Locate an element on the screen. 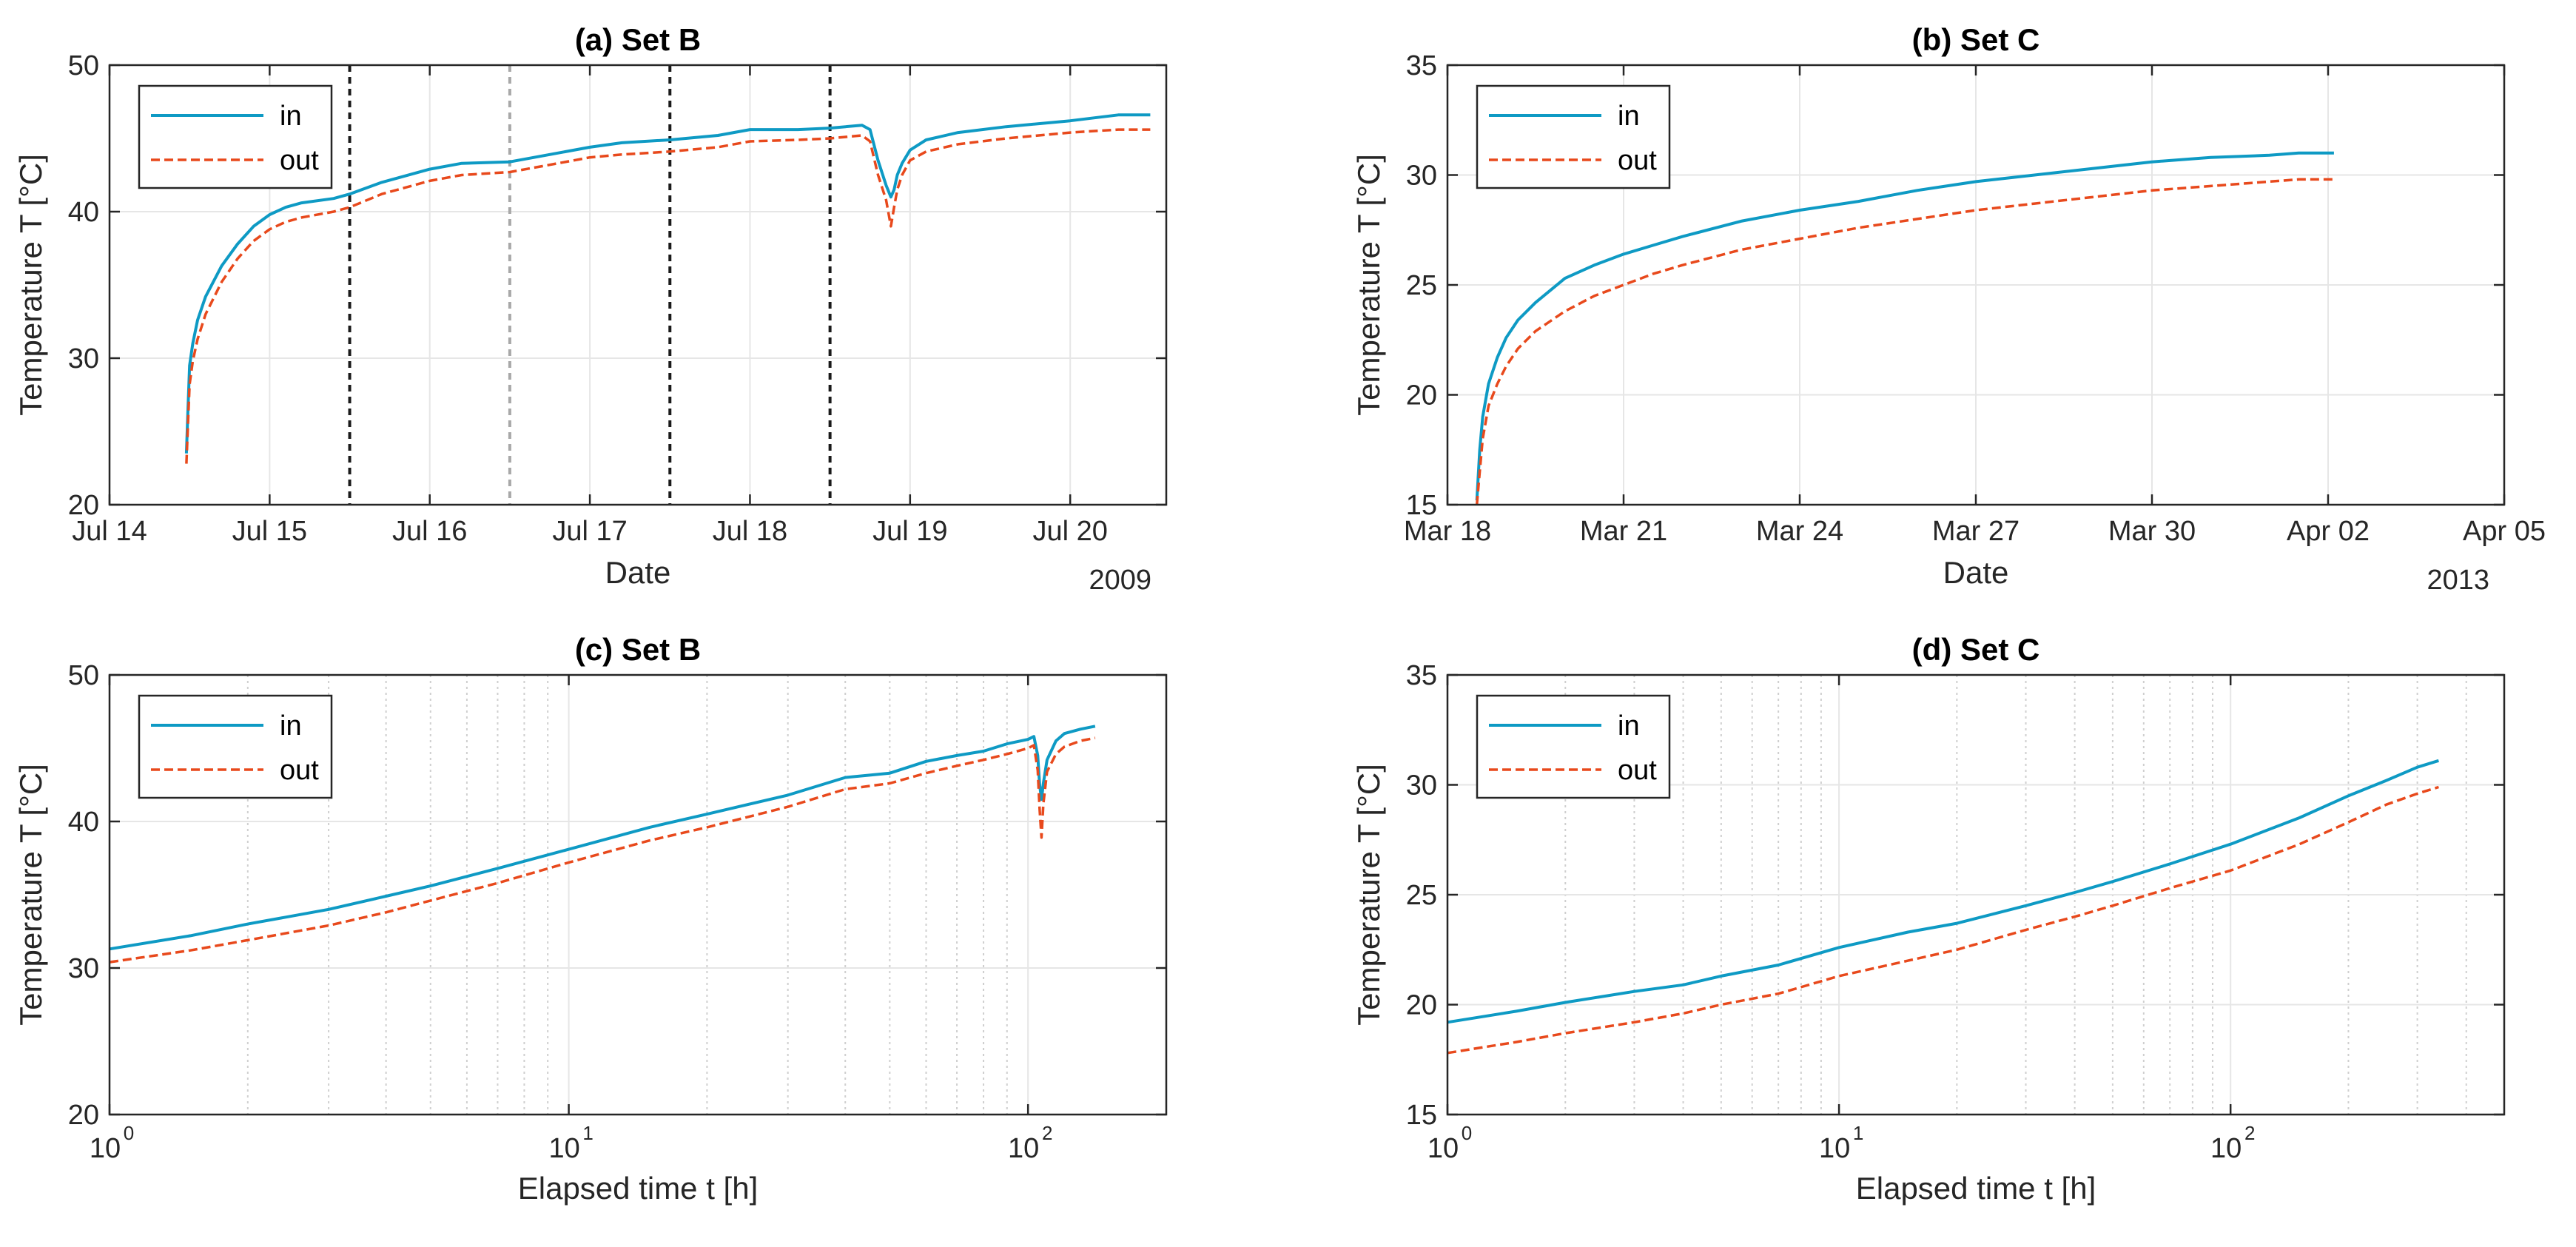 The height and width of the screenshot is (1247, 2576). chart-title: (a) Set B is located at coordinates (638, 39).